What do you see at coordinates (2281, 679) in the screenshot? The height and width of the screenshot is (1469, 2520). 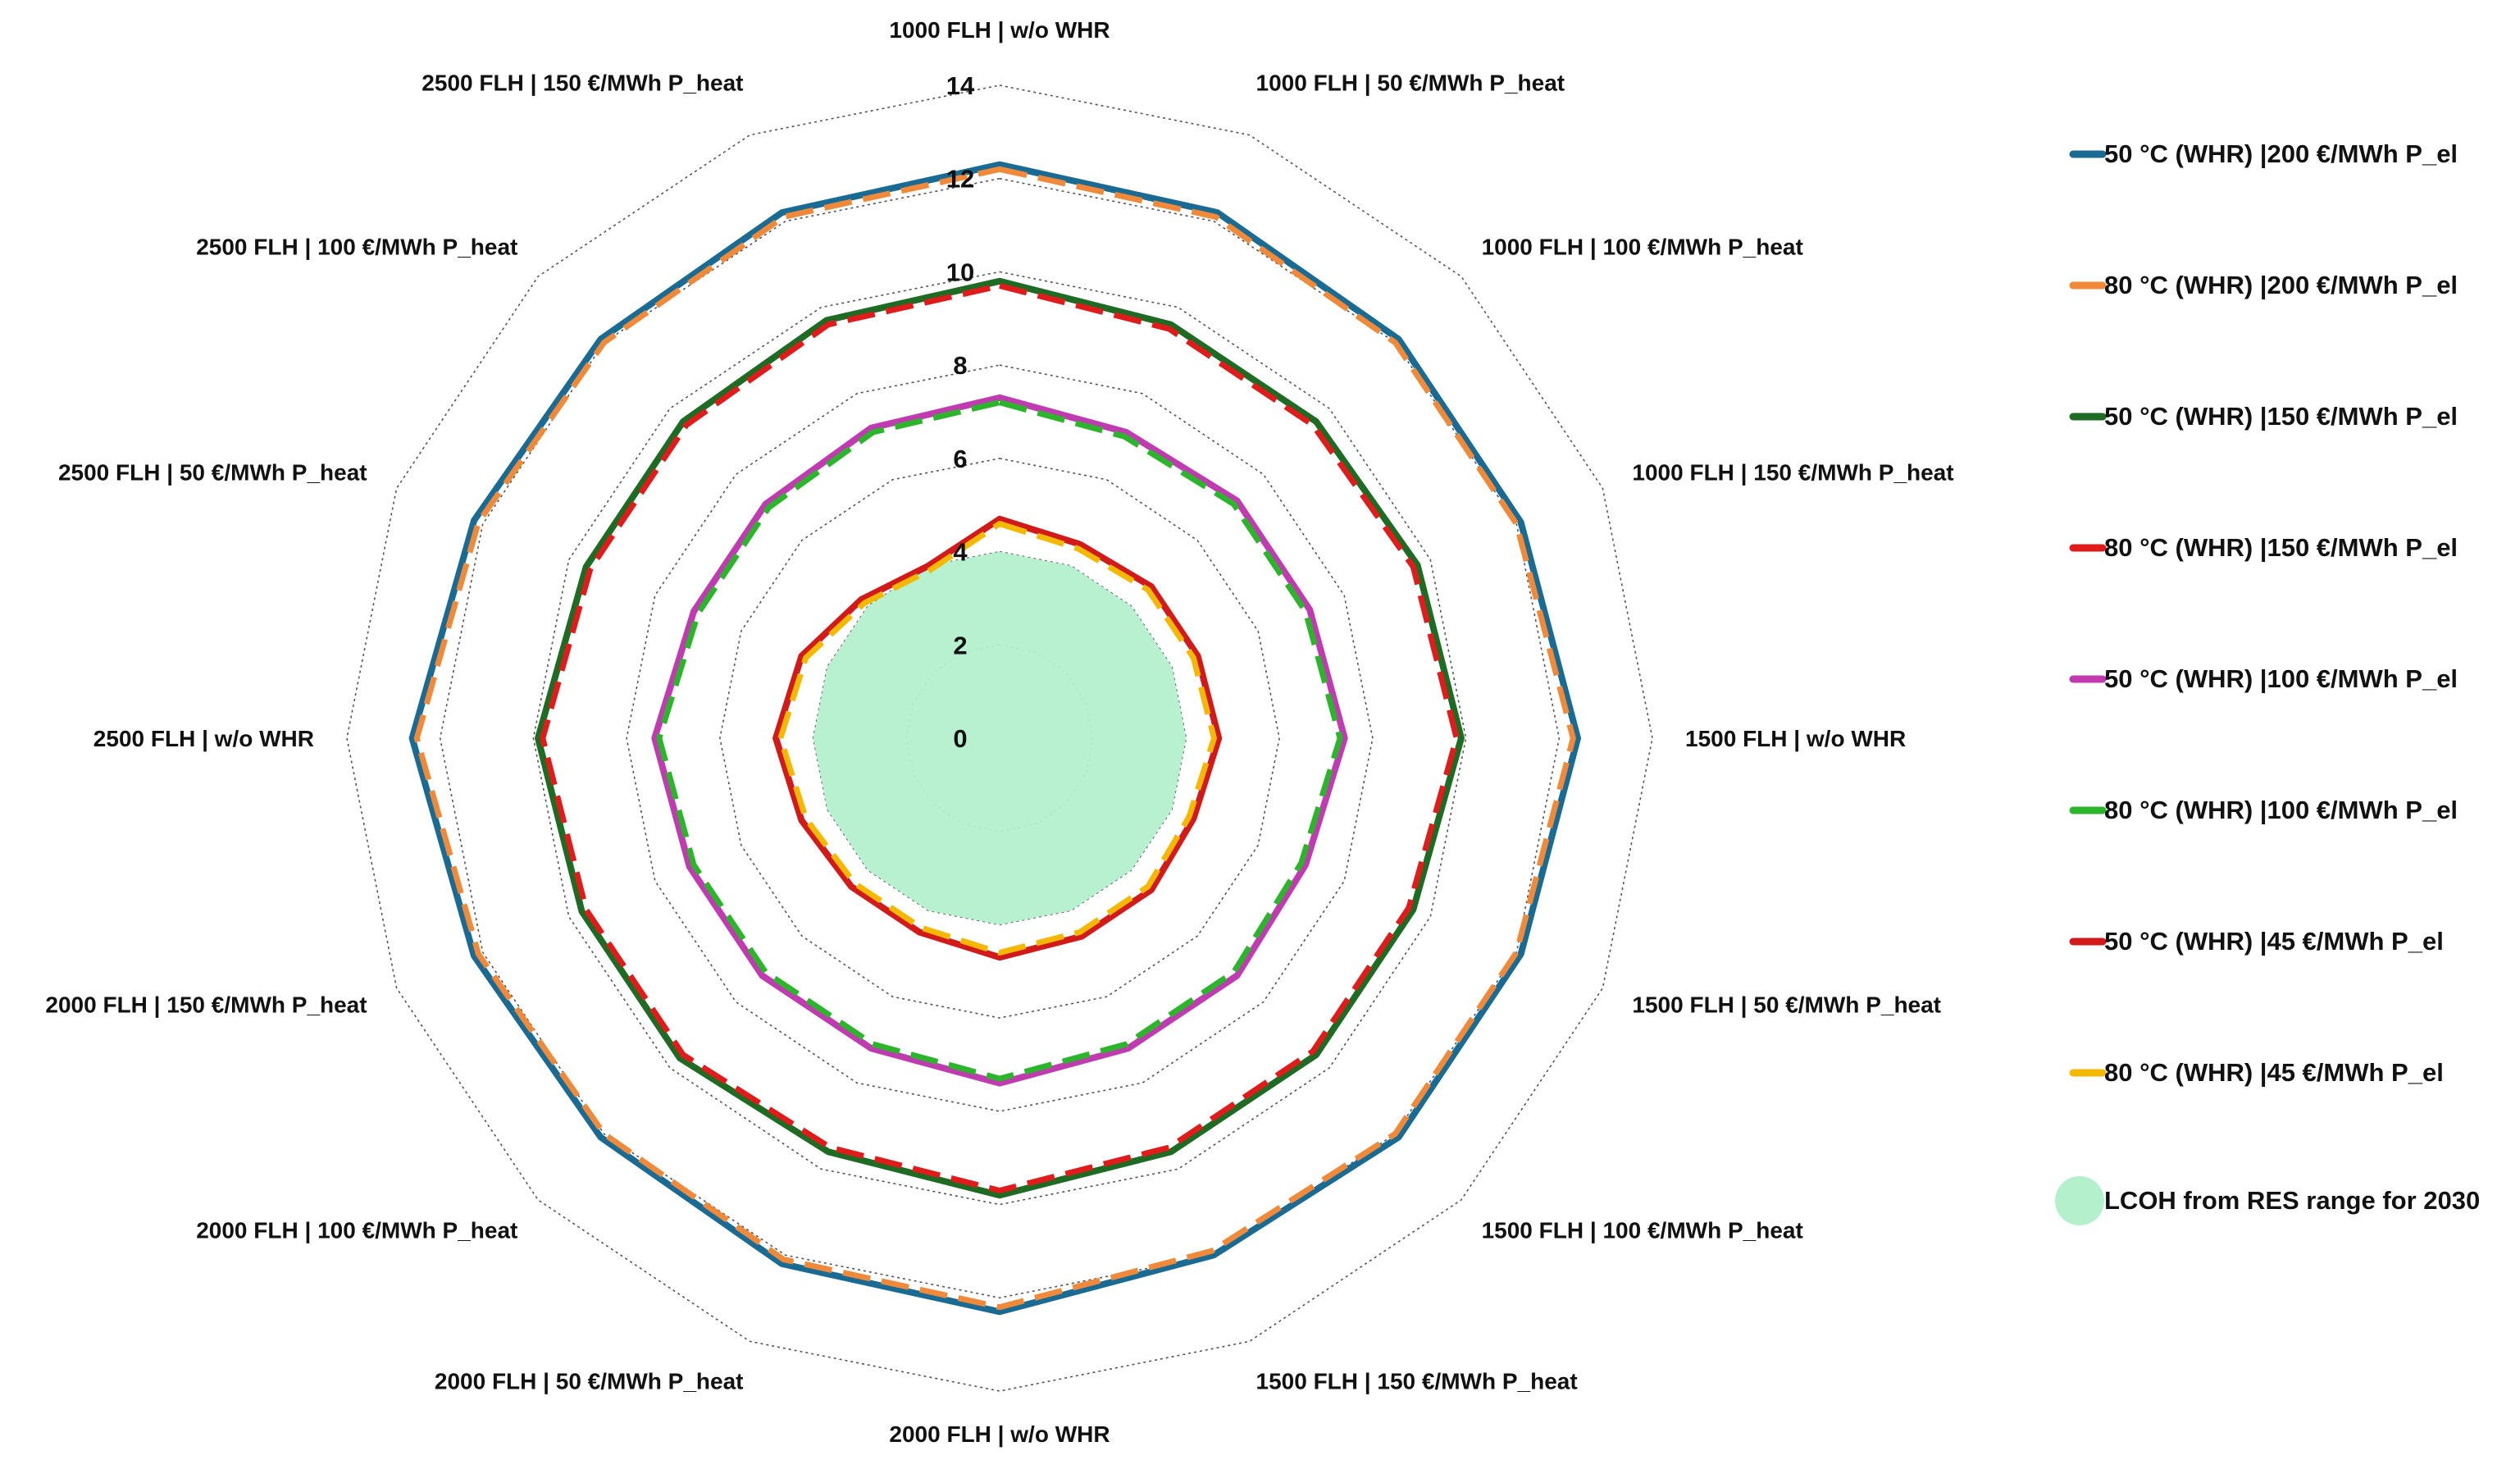 I see `legend-label-5: 50 °C (WHR) |100 €/MWh P_el` at bounding box center [2281, 679].